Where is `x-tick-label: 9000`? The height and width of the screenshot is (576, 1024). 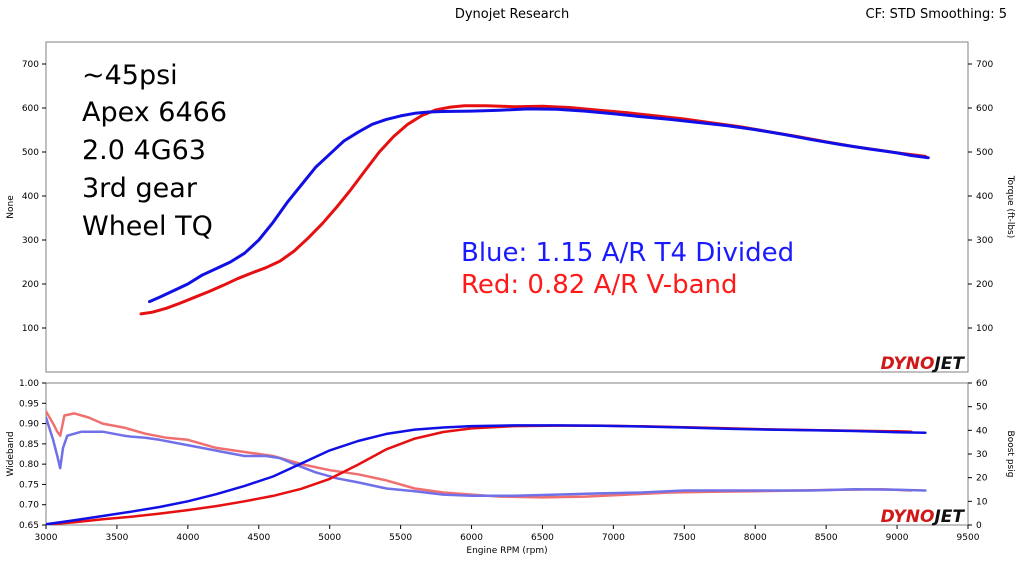 x-tick-label: 9000 is located at coordinates (897, 538).